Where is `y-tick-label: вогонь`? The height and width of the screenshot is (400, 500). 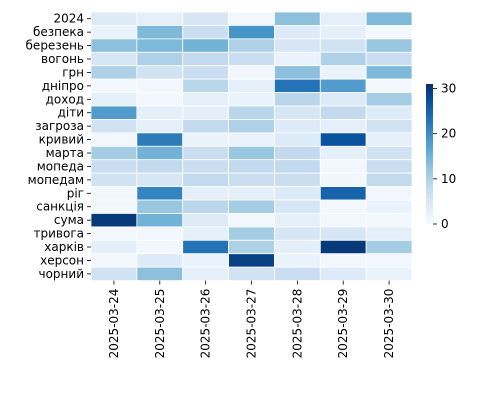 y-tick-label: вогонь is located at coordinates (62, 59).